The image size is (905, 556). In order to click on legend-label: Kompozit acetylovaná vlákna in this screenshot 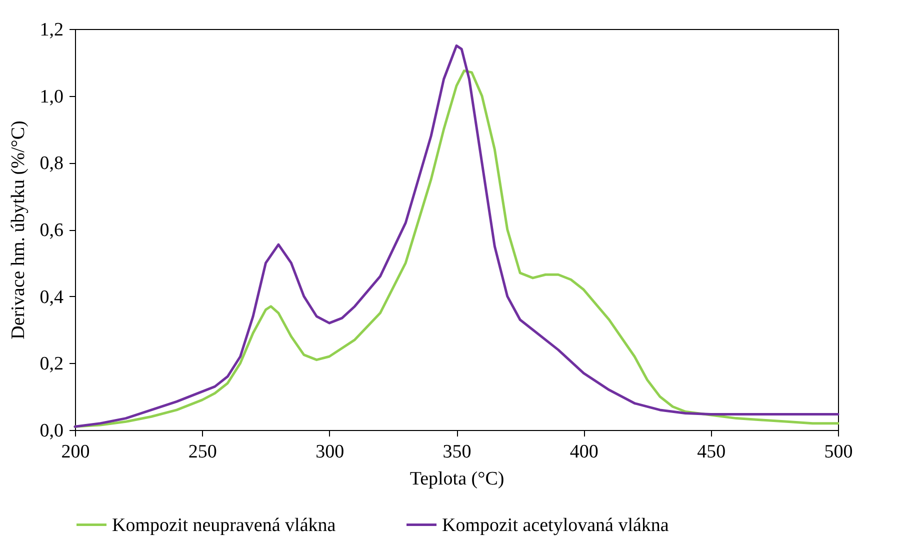, I will do `click(556, 525)`.